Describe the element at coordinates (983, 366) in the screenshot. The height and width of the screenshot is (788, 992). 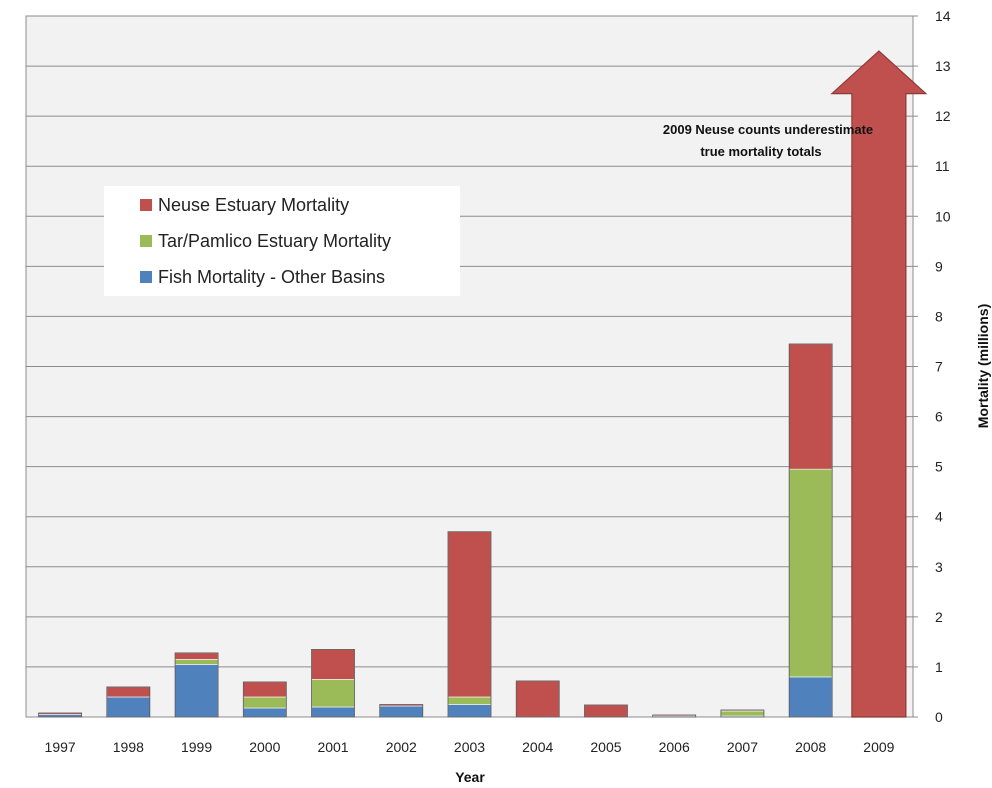
I see `y-axis-title: Mortality (millions)` at that location.